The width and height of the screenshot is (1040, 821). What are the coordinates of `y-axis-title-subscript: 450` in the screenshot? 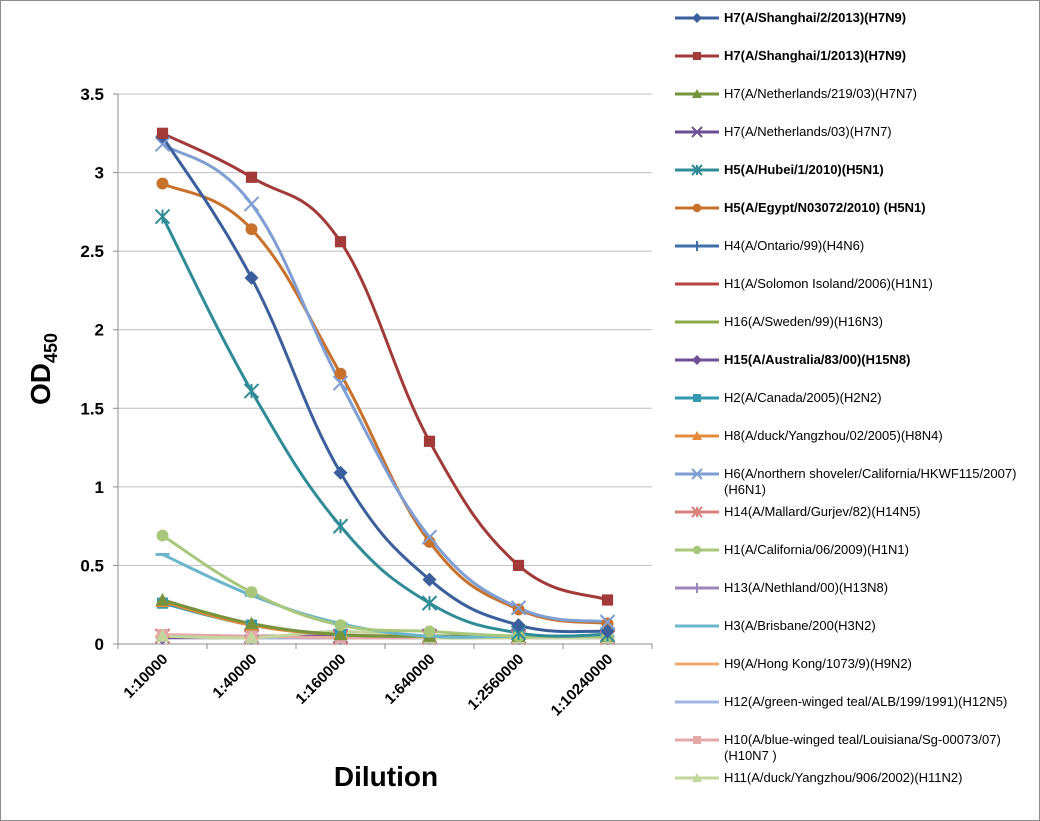 It's located at (51, 348).